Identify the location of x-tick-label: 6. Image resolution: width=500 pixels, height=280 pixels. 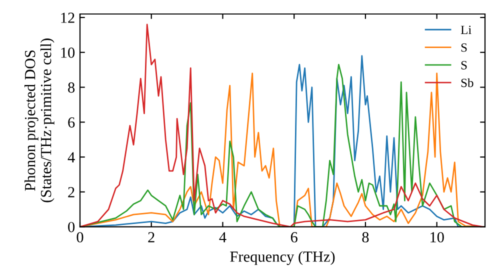
(294, 237).